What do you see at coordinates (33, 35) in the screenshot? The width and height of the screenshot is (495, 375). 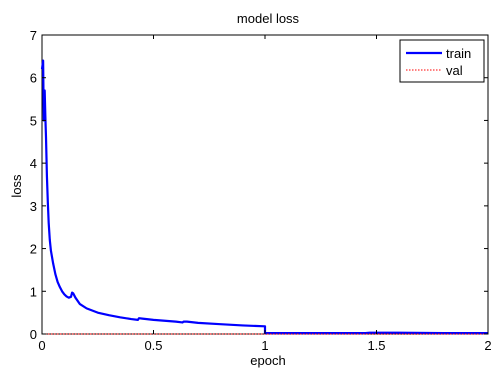 I see `y-tick-label: 7` at bounding box center [33, 35].